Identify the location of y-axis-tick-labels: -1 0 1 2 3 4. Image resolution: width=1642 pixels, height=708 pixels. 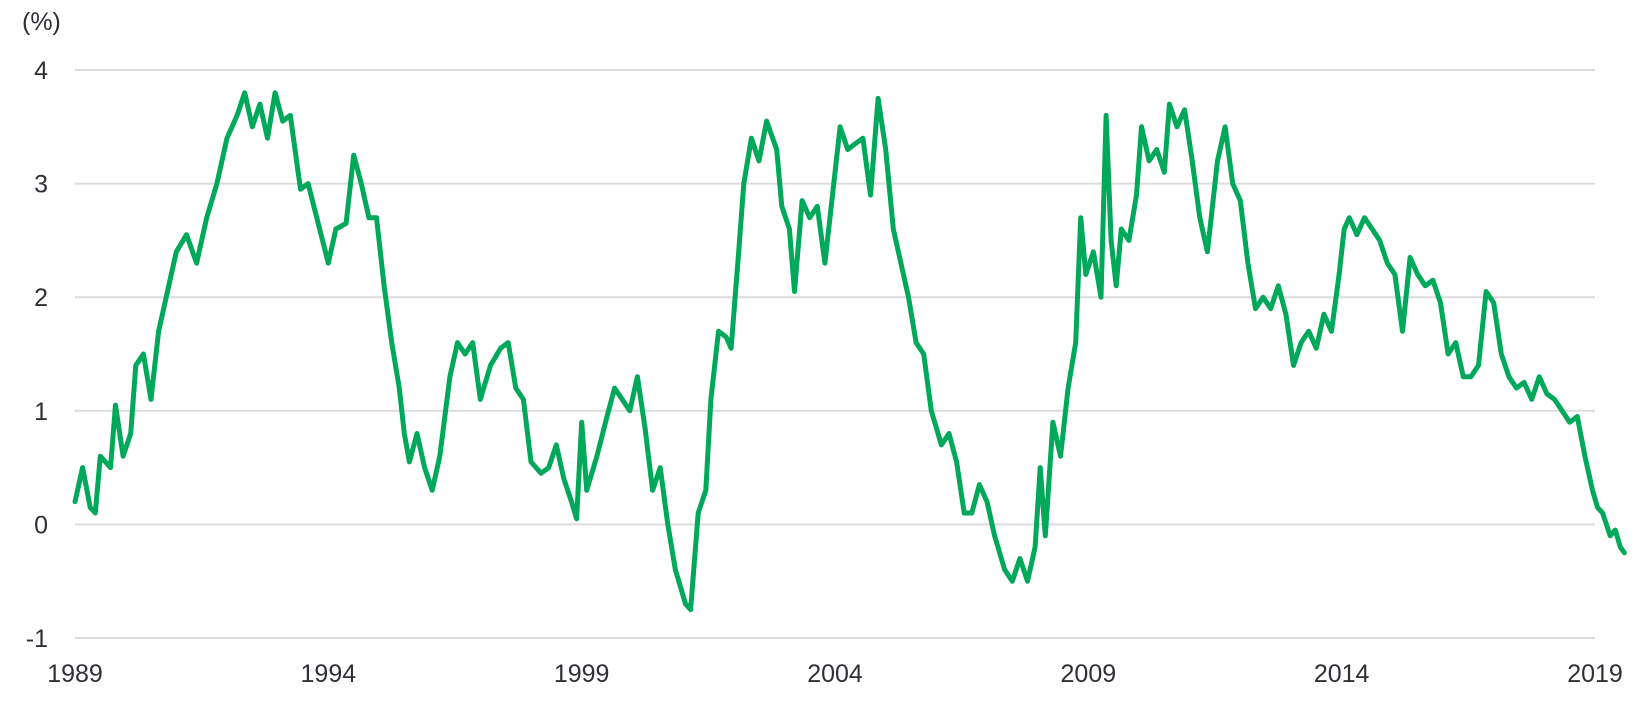
(37, 355).